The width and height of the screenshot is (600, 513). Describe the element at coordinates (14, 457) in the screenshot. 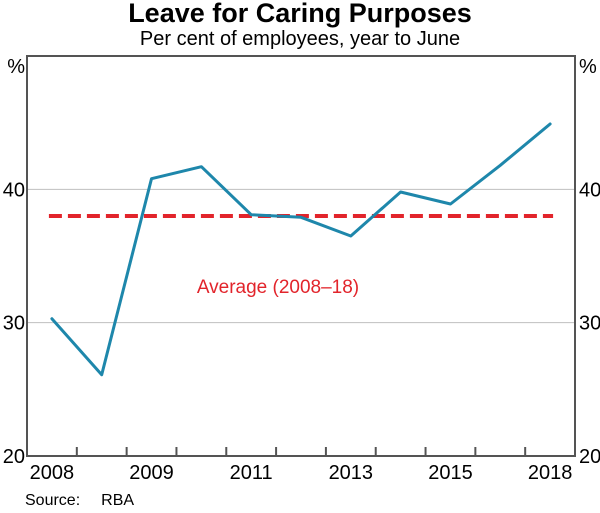

I see `y-axis-label-left-20: 20` at that location.